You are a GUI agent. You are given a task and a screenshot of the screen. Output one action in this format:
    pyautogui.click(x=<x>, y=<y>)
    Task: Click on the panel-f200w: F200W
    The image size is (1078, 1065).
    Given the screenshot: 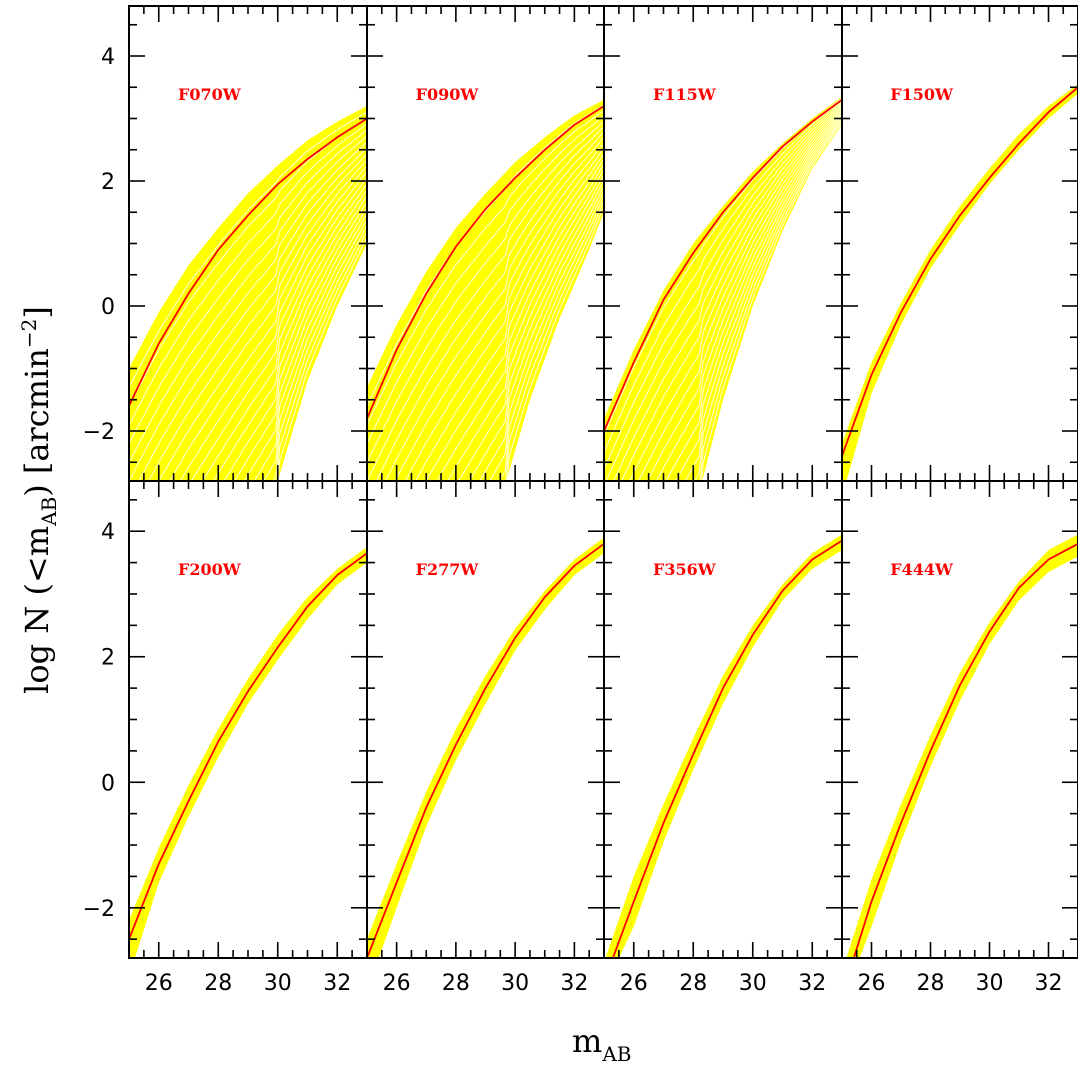 What is the action you would take?
    pyautogui.click(x=248, y=719)
    